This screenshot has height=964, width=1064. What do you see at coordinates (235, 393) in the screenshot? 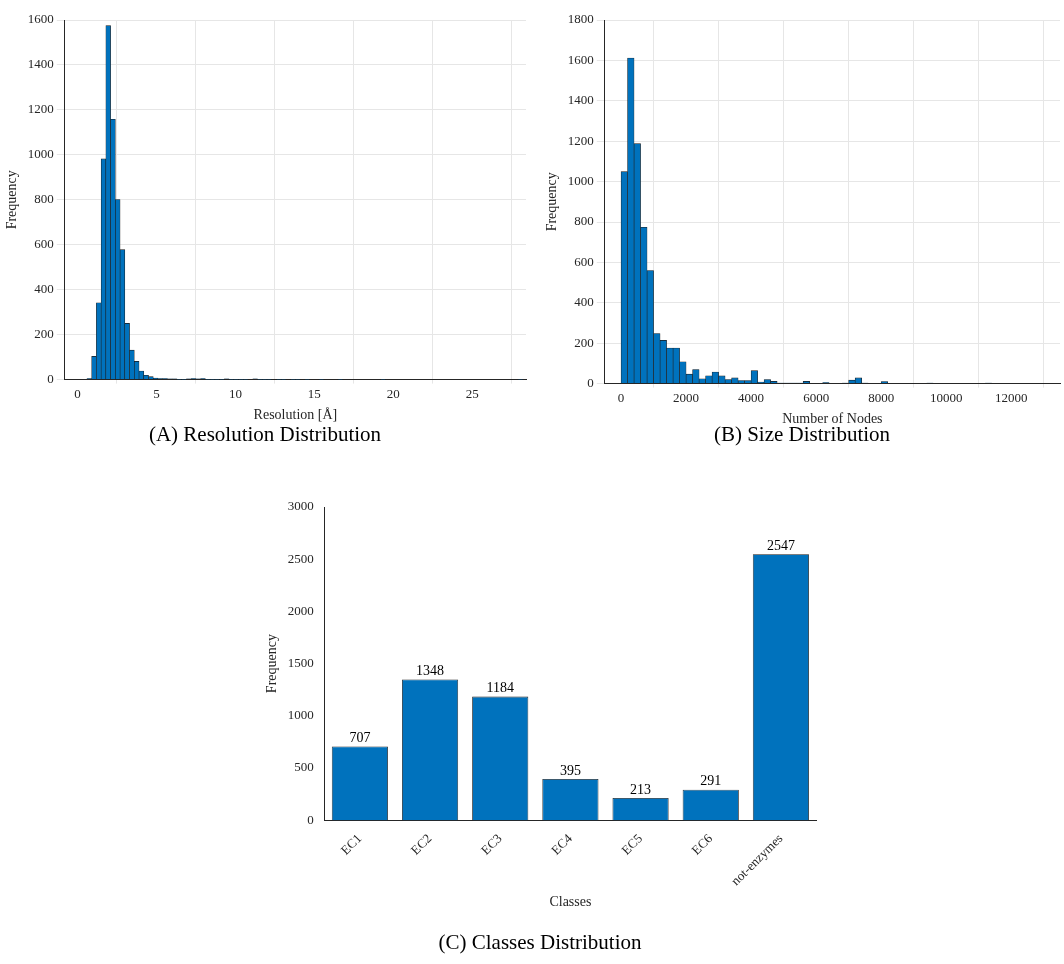
I see `x-tick-label: 10` at bounding box center [235, 393].